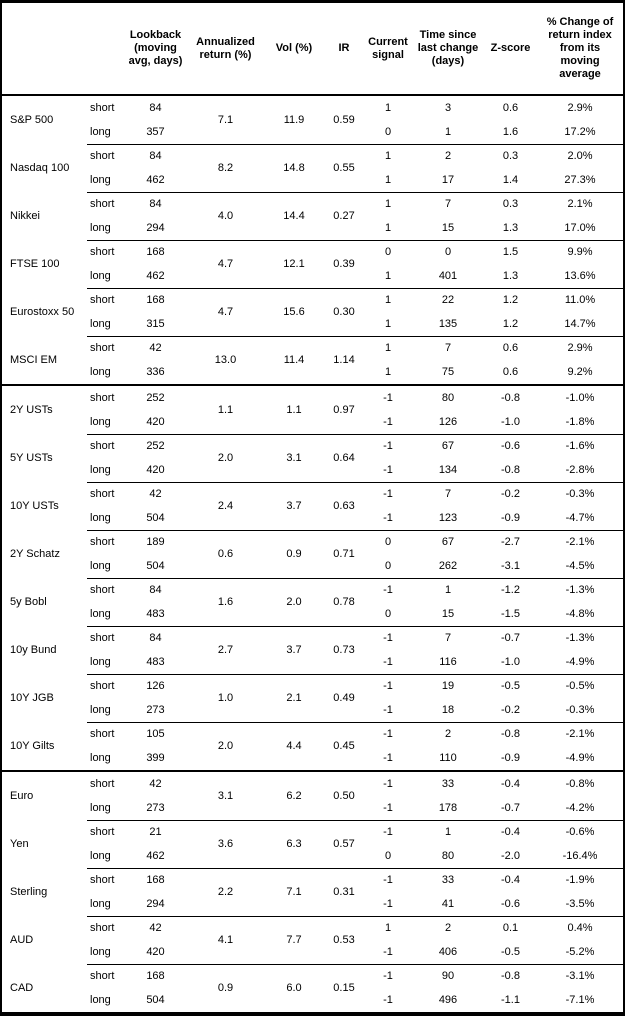  I want to click on time-since-value: 90, so click(448, 976).